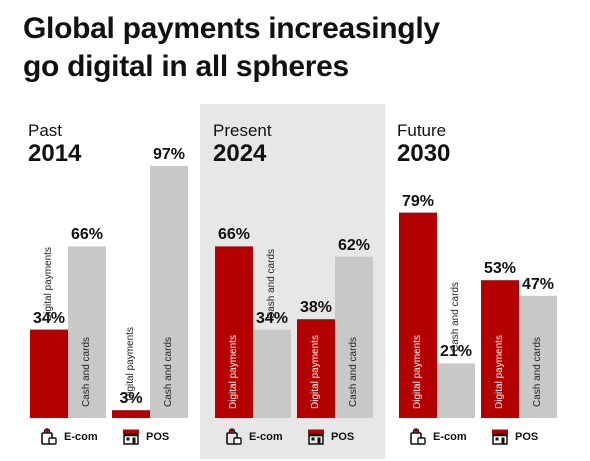 The width and height of the screenshot is (590, 461). I want to click on value-label: 53%, so click(500, 269).